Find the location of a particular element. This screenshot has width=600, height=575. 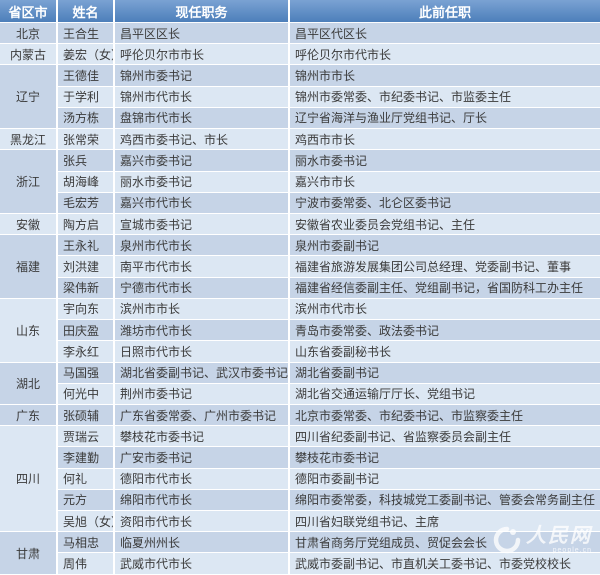

name-cell: 张兵 is located at coordinates (86, 161).